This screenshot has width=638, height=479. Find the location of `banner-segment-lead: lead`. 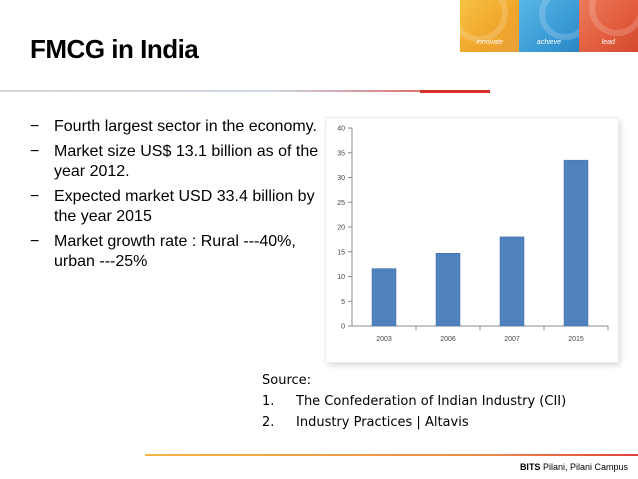

banner-segment-lead: lead is located at coordinates (608, 26).